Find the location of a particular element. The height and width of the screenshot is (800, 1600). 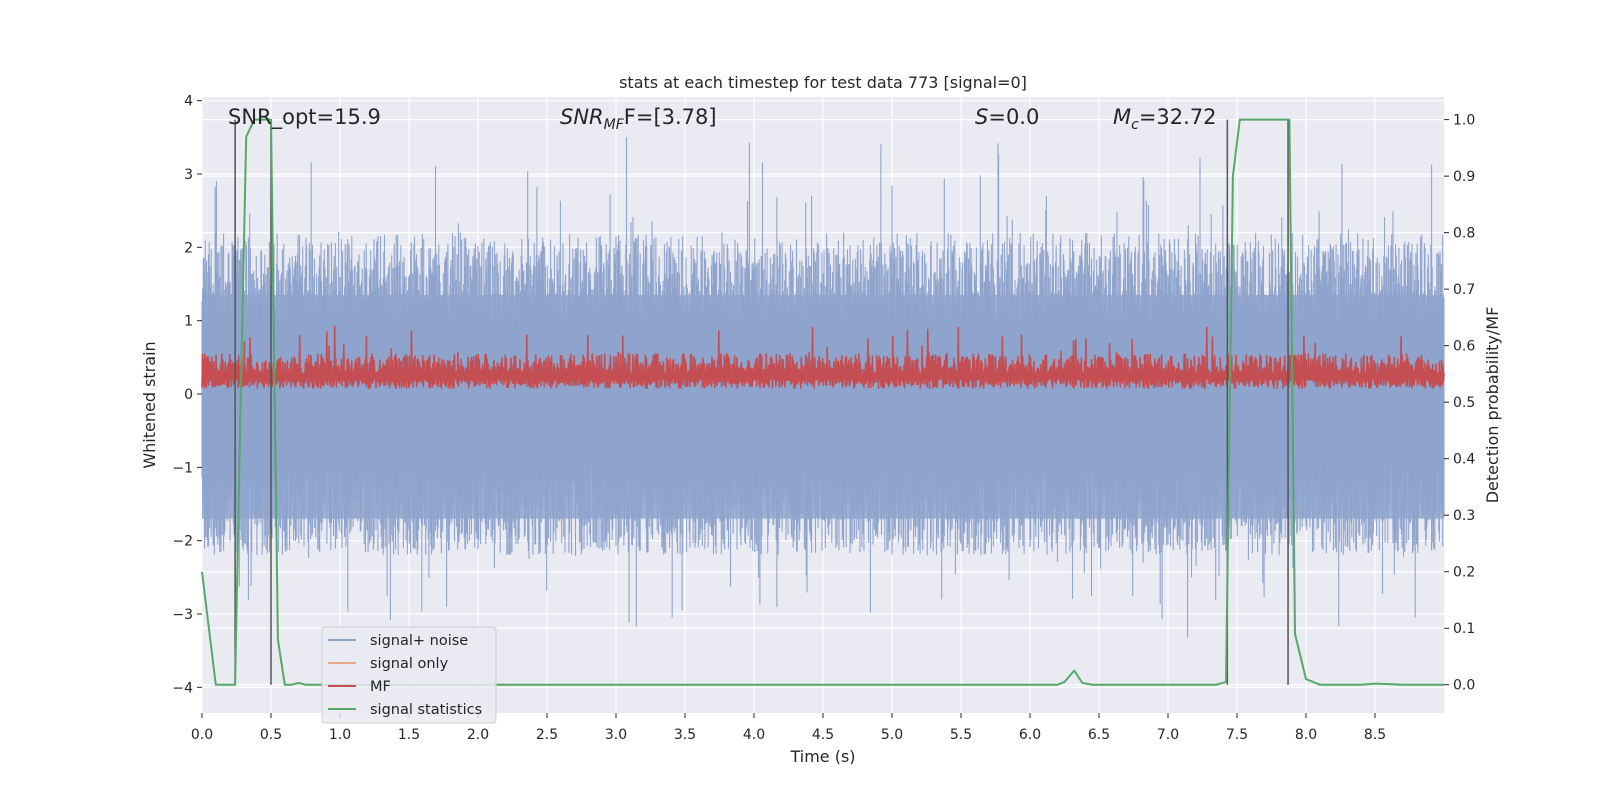

y-tick-label: 2 is located at coordinates (188, 248).